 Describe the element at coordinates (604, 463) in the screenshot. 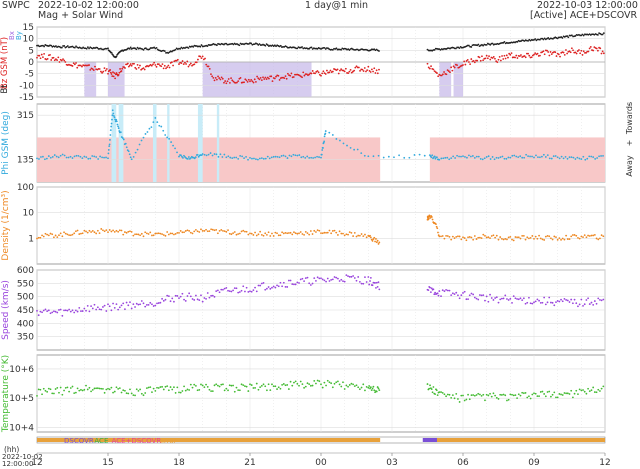

I see `x-tick-label: 12` at that location.